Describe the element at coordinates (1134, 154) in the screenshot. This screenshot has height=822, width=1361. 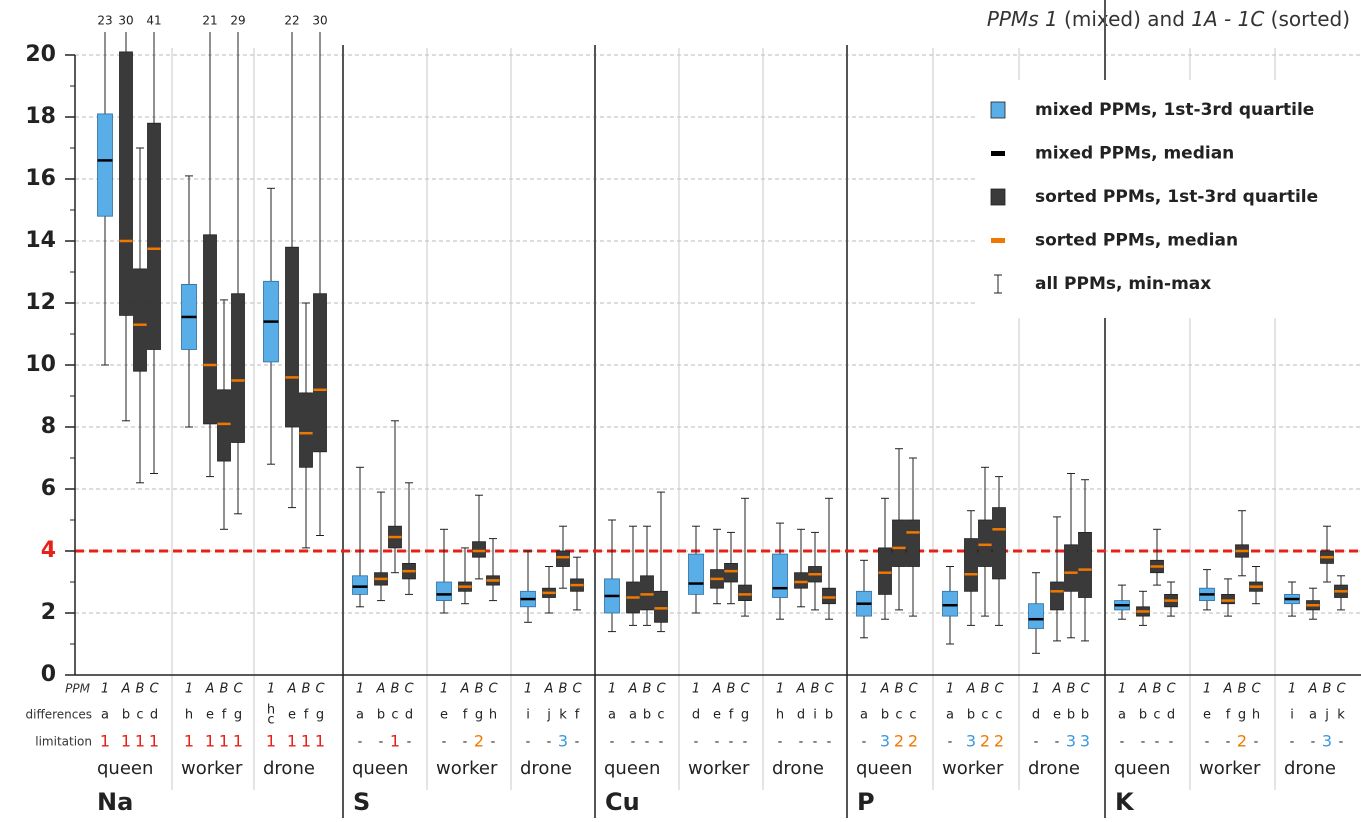
I see `legend-label: mixed PPMs, median` at that location.